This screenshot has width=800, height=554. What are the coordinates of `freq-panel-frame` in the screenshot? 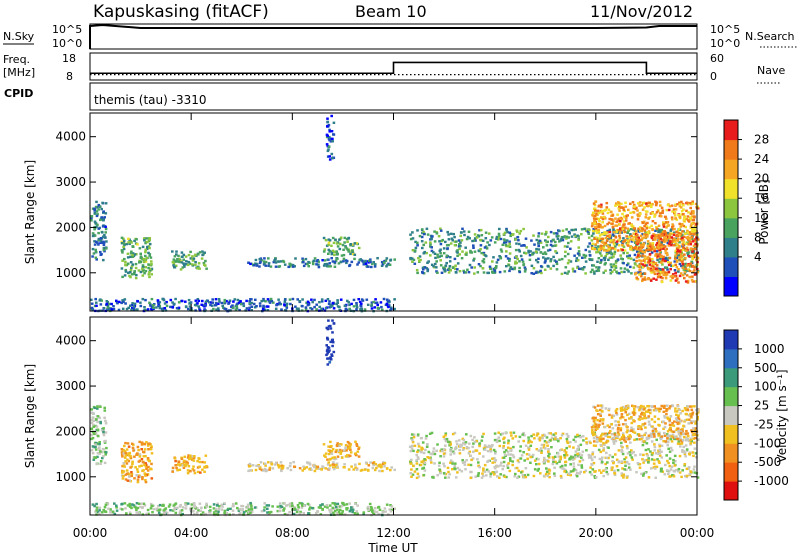 It's located at (393, 66).